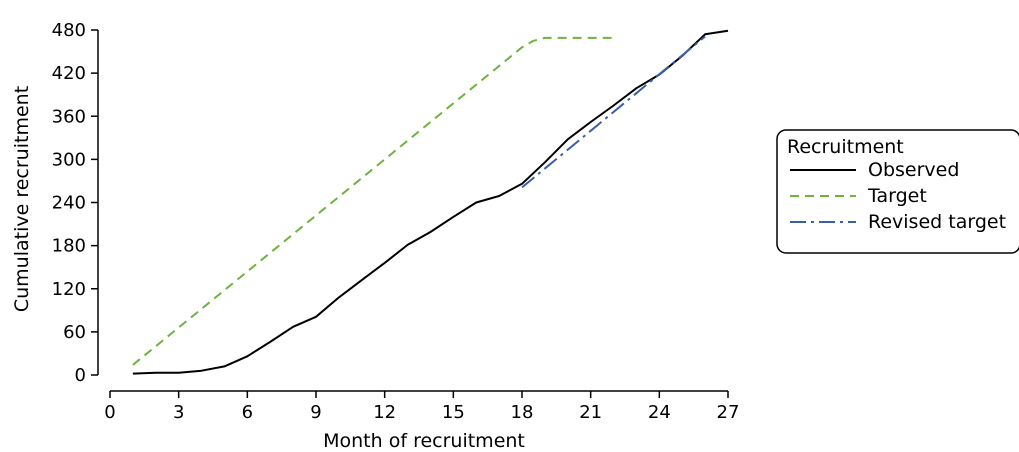 The image size is (1019, 452). Describe the element at coordinates (80, 375) in the screenshot. I see `y-tick-label: 0` at that location.